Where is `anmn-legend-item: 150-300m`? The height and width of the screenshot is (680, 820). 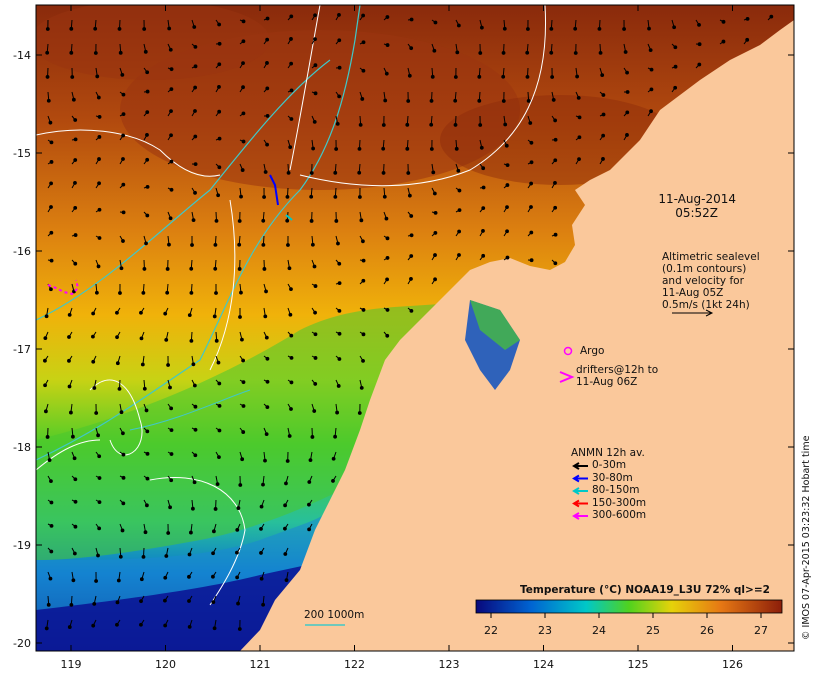 anmn-legend-item: 150-300m is located at coordinates (619, 502).